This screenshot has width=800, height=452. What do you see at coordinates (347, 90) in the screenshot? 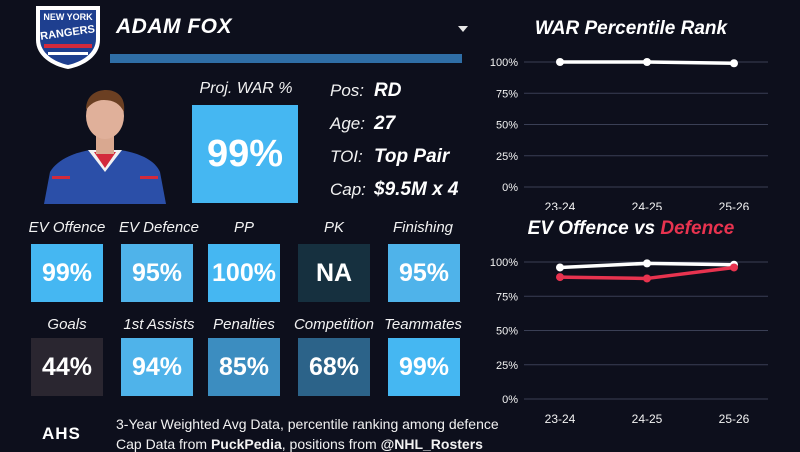
I see `info-key: Pos:` at bounding box center [347, 90].